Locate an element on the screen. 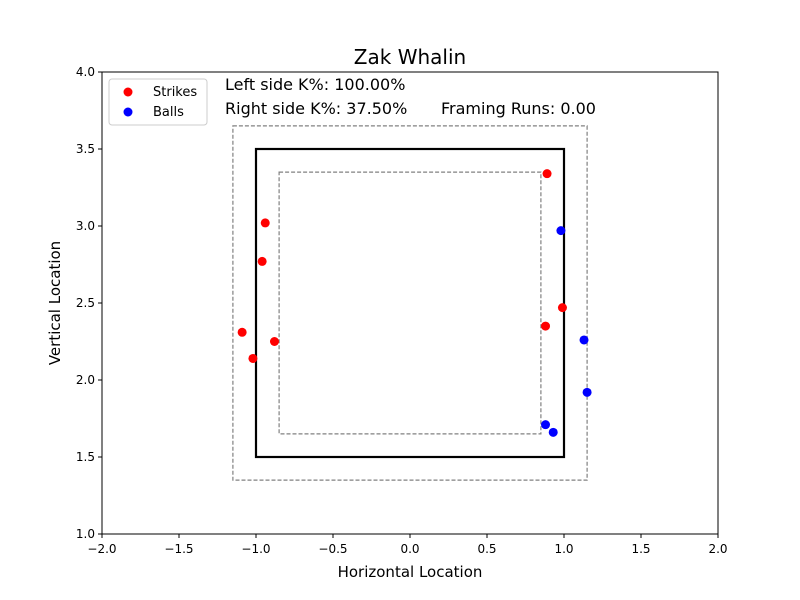  inner-zone-dashed is located at coordinates (410, 303).